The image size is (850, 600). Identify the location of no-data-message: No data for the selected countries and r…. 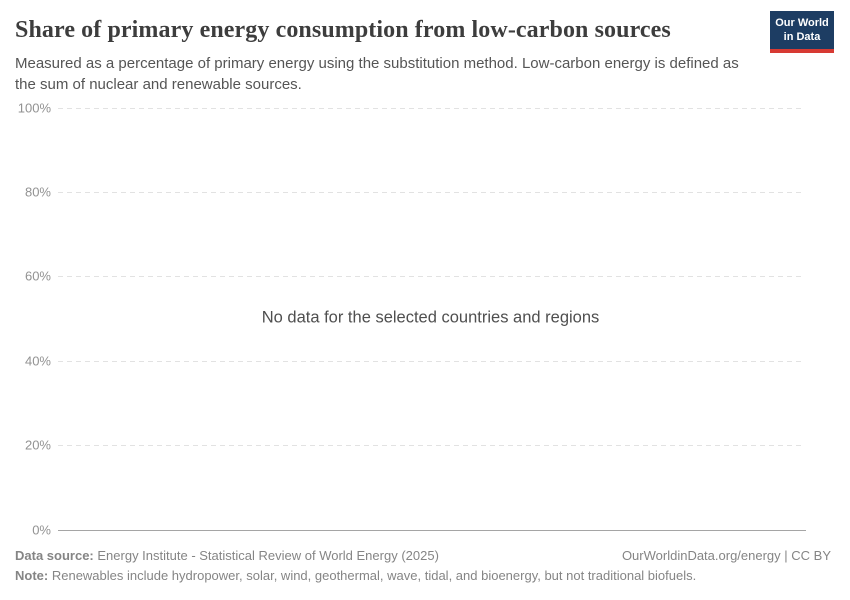
(430, 317).